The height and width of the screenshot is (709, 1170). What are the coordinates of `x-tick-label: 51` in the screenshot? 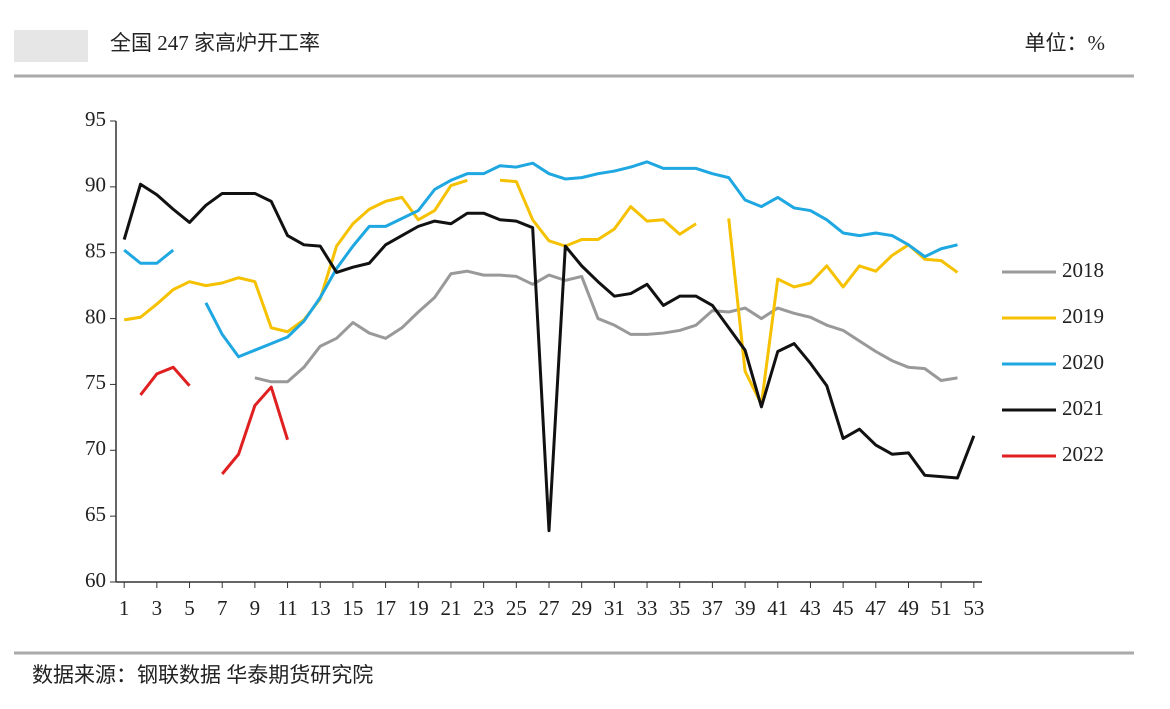 It's located at (941, 608).